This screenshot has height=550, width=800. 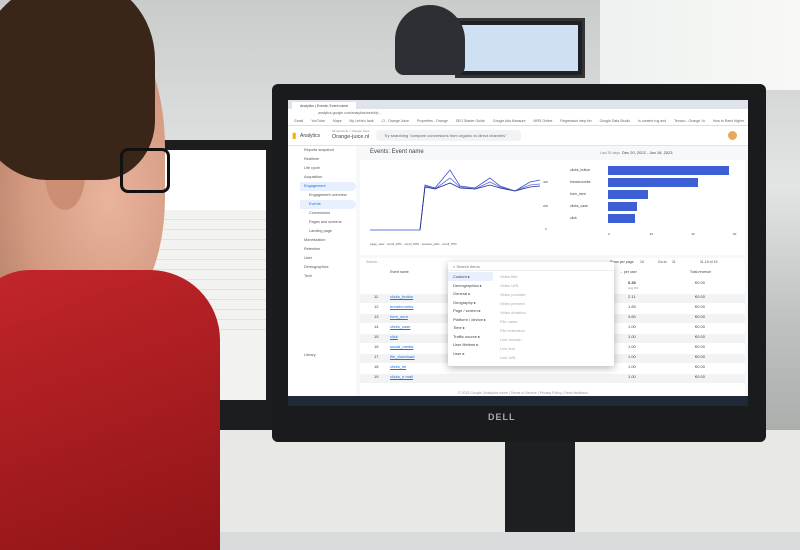 I want to click on menu-category: User lifetime ▸, so click(x=466, y=344).